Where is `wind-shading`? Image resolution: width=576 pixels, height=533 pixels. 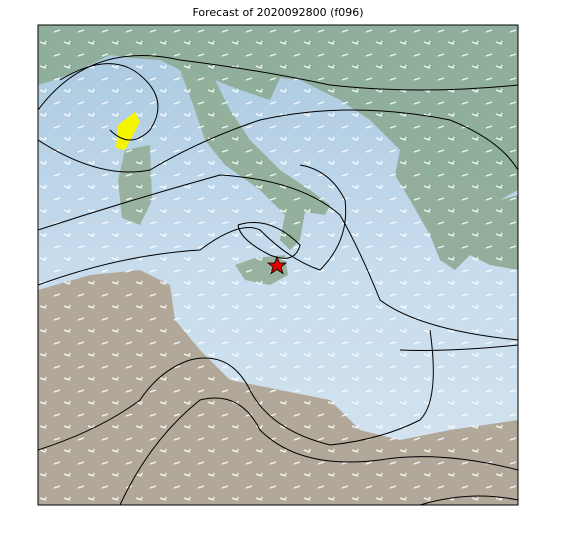
wind-shading is located at coordinates (128, 131).